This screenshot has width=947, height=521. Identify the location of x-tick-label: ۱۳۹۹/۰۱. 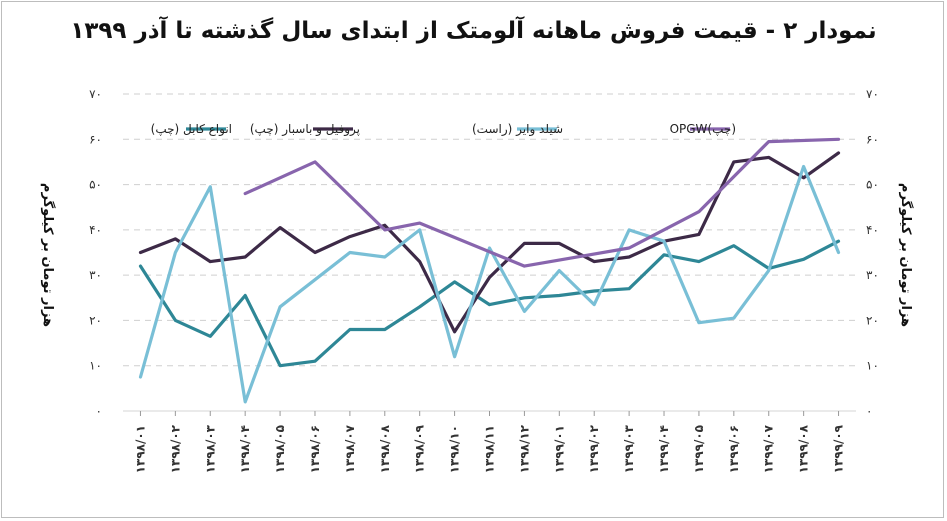
(559, 449).